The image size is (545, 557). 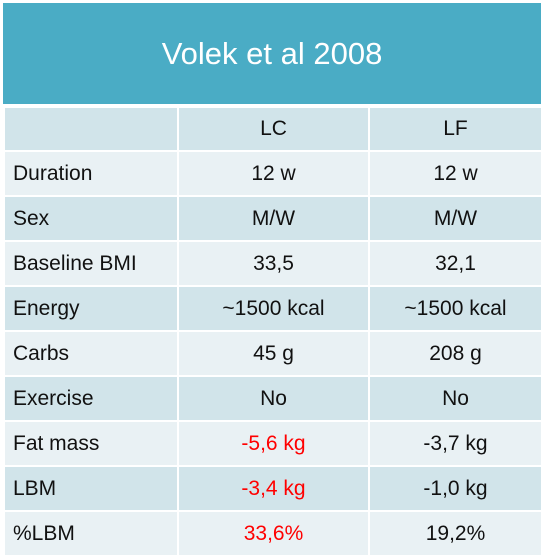 What do you see at coordinates (455, 263) in the screenshot?
I see `cell-lf: 32,1` at bounding box center [455, 263].